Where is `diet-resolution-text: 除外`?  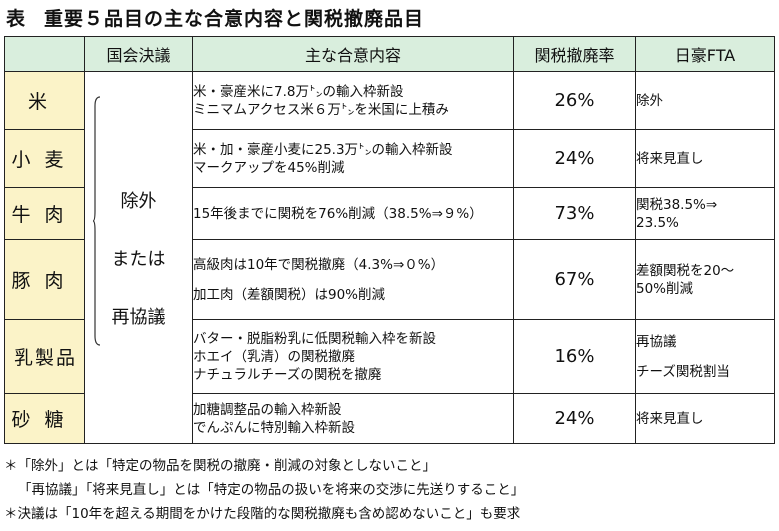
diet-resolution-text: 除外 is located at coordinates (138, 201).